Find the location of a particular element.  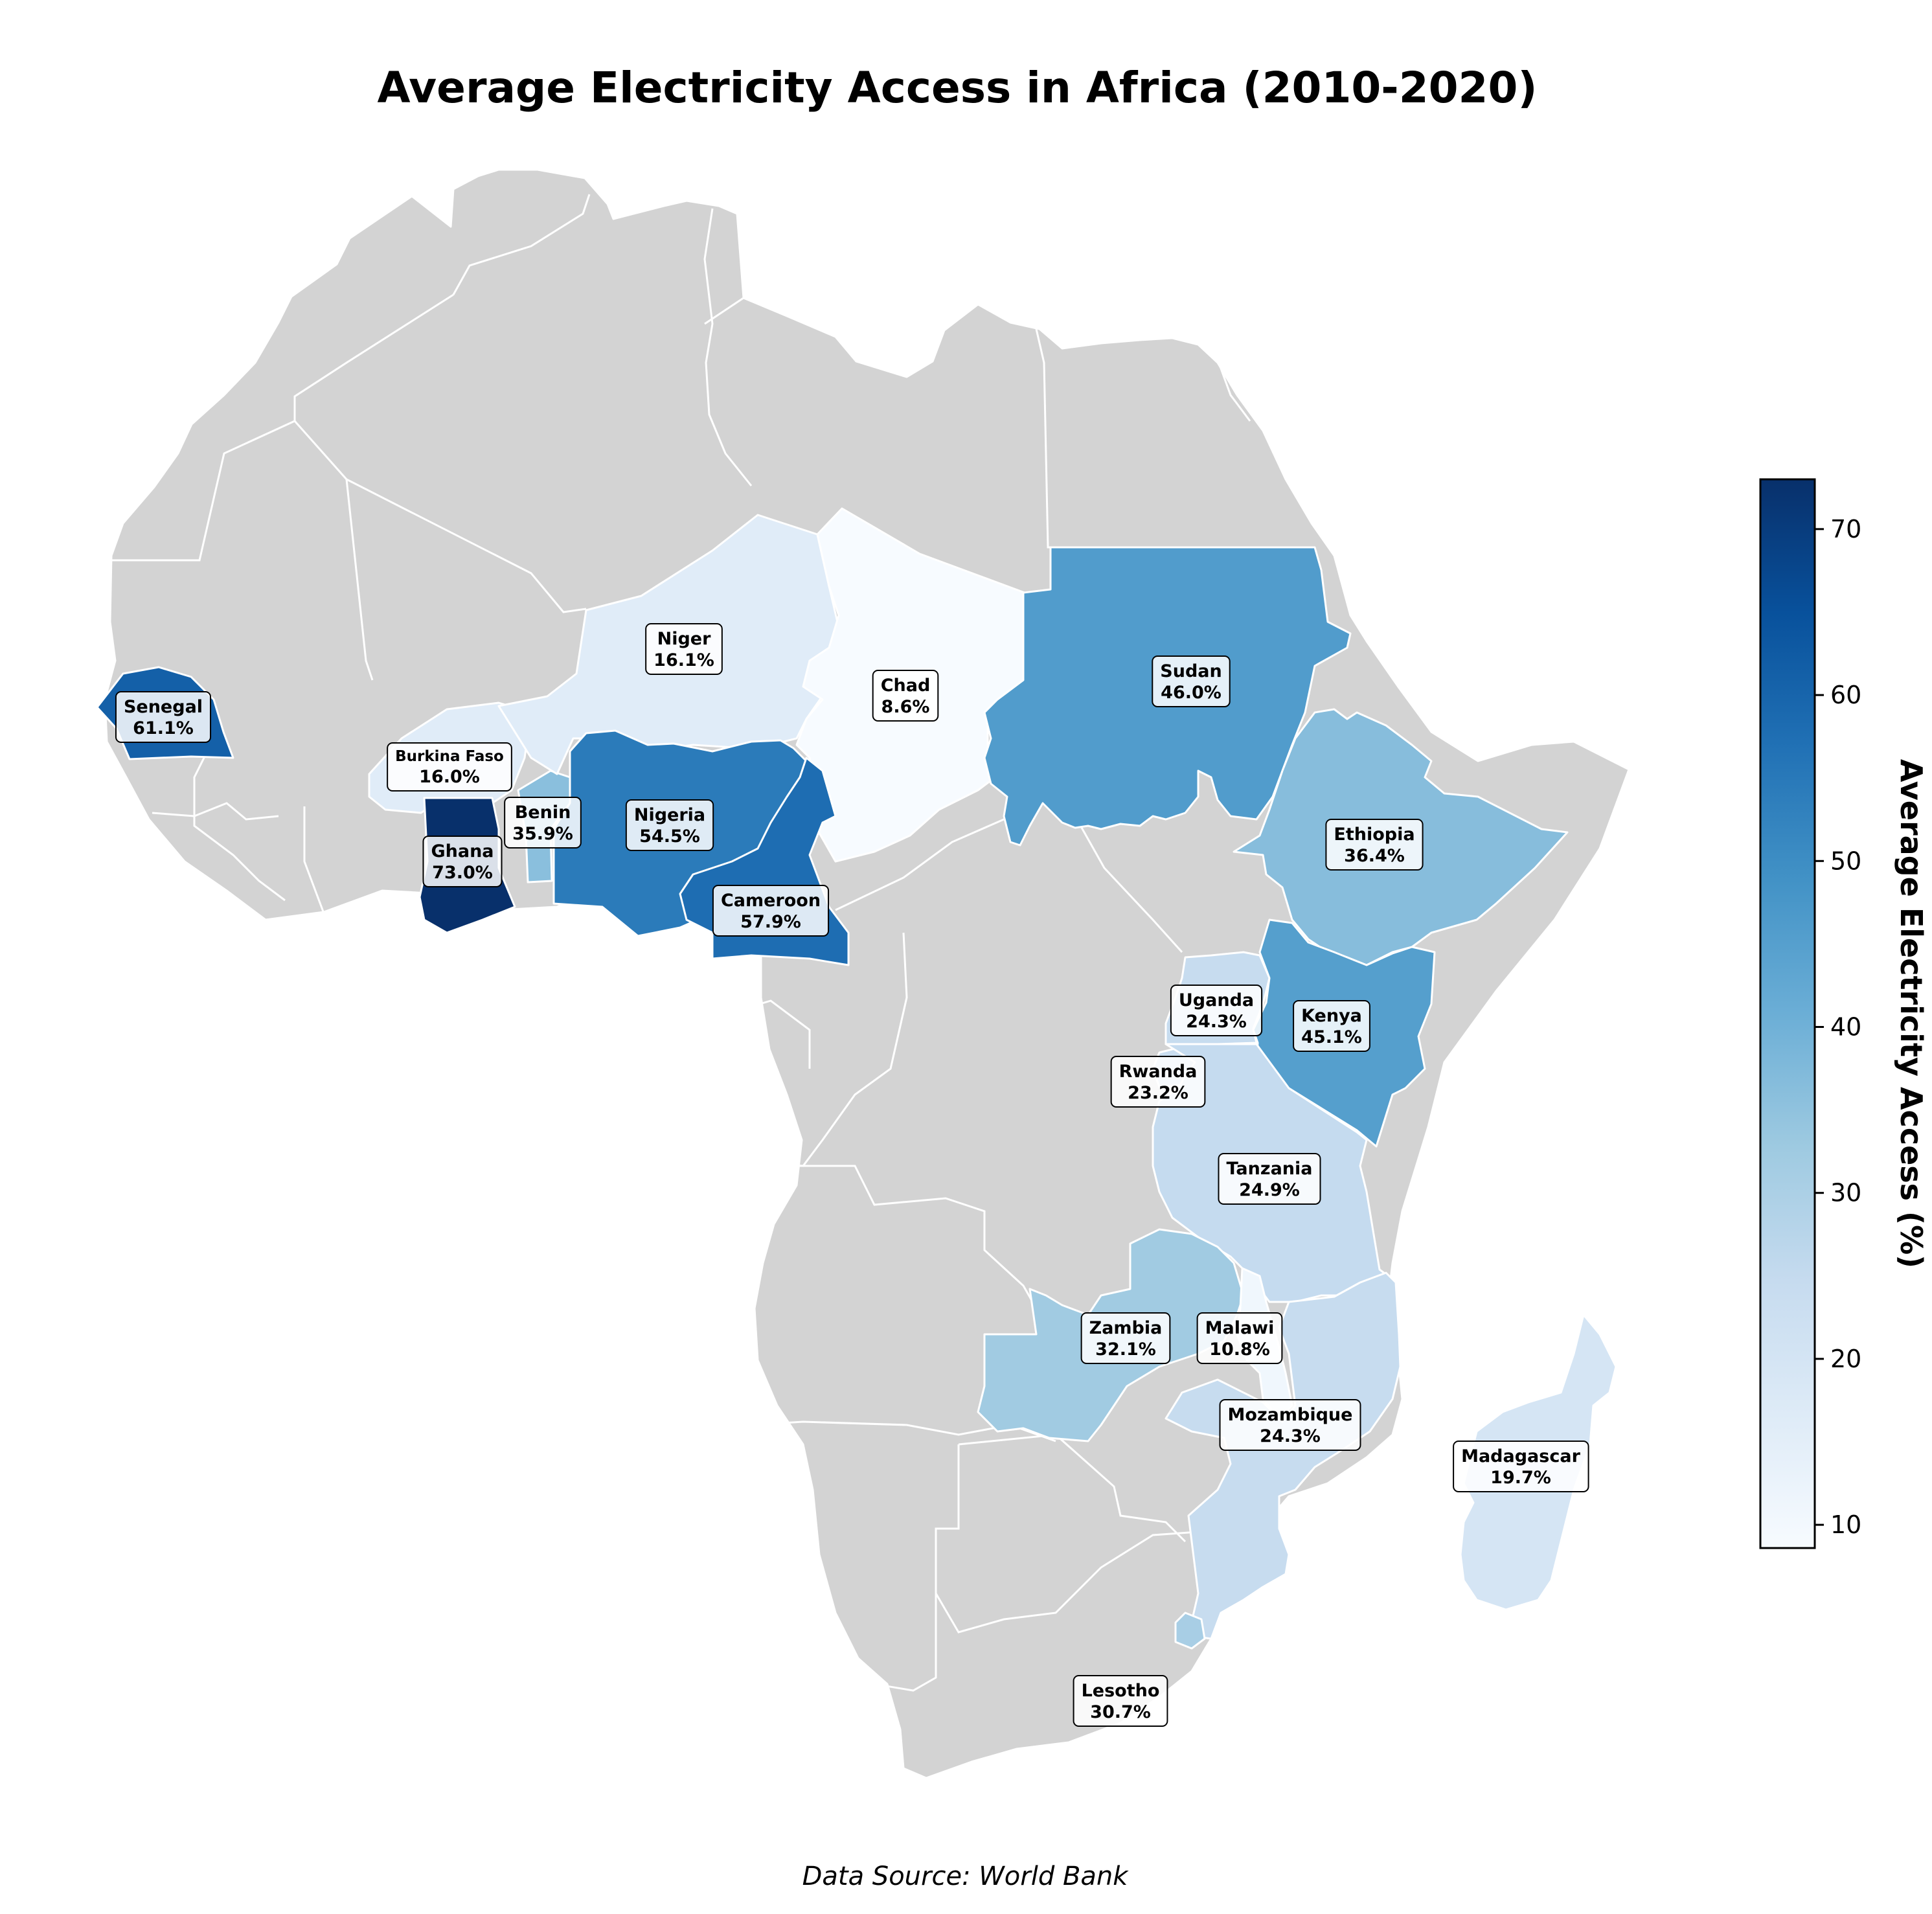

label-country-name: Cameroon is located at coordinates (771, 901).